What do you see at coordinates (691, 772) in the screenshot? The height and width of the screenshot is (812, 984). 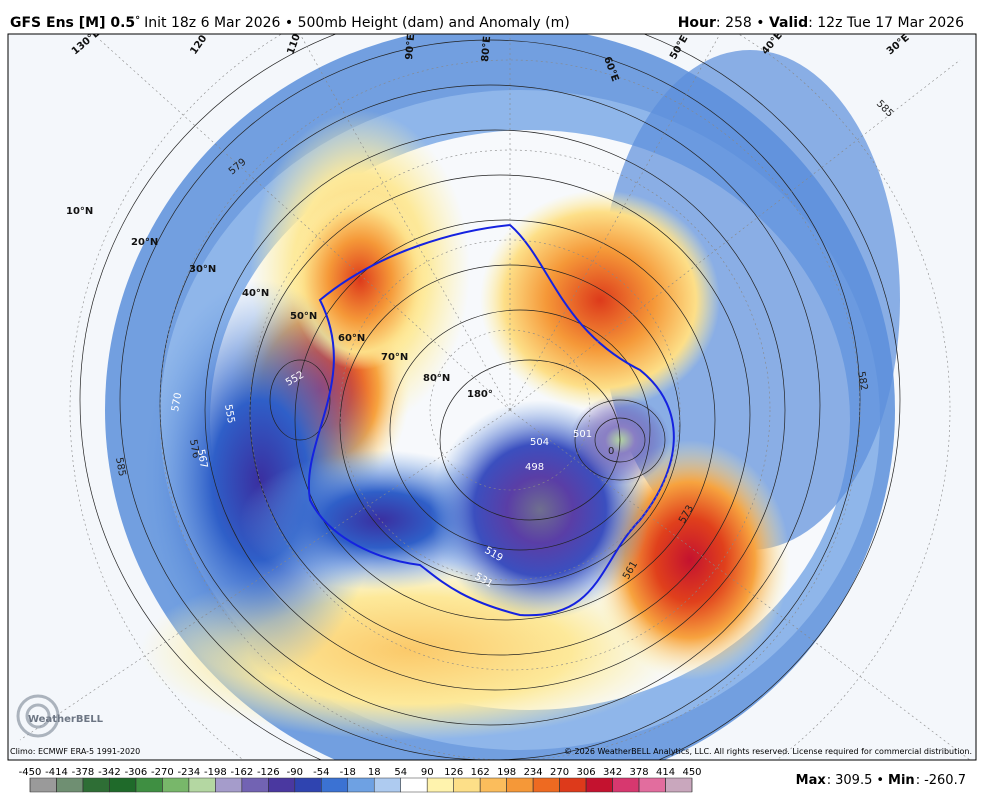 I see `colorbar-label: 450` at bounding box center [691, 772].